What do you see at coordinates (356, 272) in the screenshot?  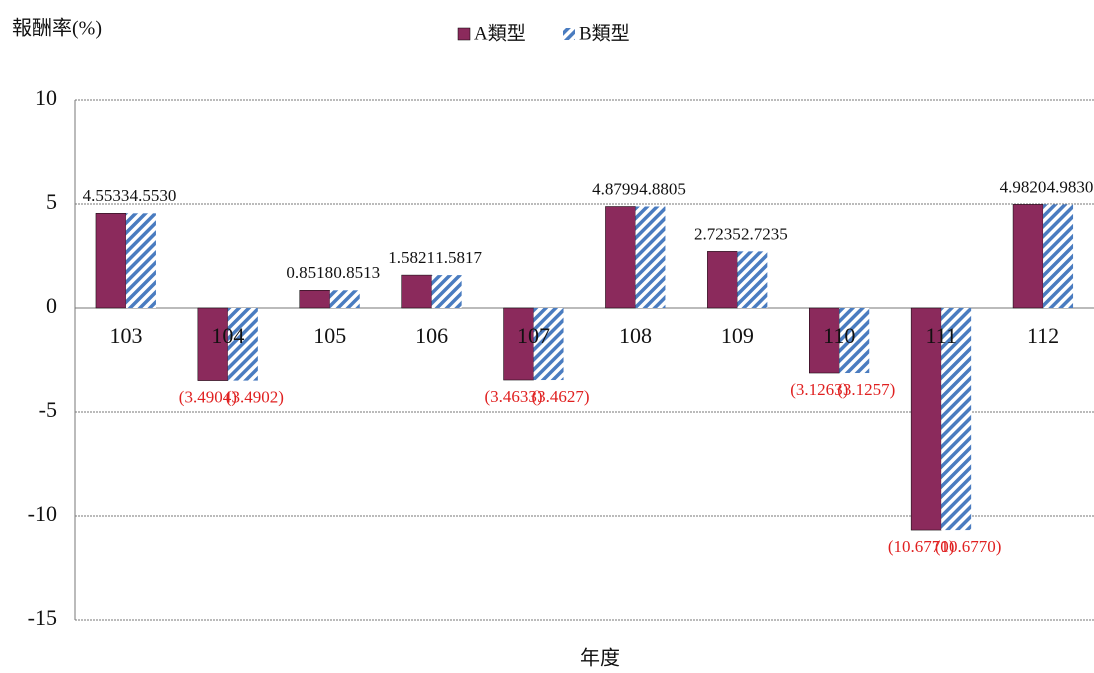 I see `data-label: 0.8513` at bounding box center [356, 272].